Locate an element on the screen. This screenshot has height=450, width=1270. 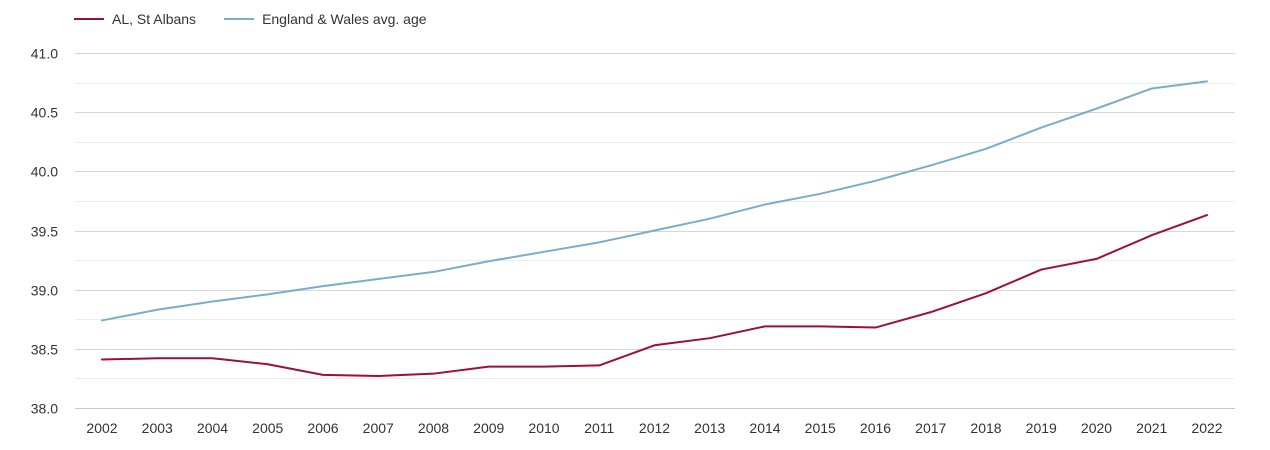
x-tick-label: 2017 is located at coordinates (930, 428).